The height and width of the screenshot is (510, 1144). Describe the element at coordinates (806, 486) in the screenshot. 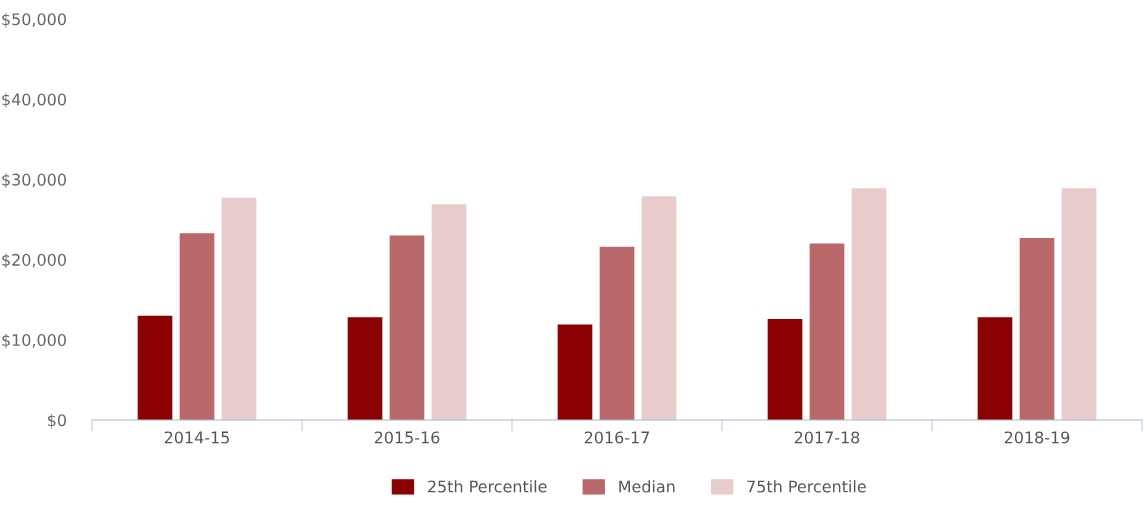

I see `legend-label: 75th Percentile` at that location.